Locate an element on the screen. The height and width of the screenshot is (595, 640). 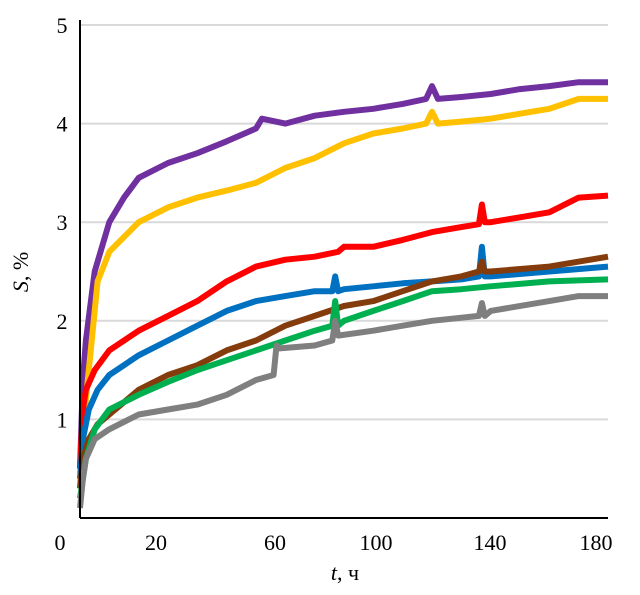
x-tick-label: 20 is located at coordinates (156, 542).